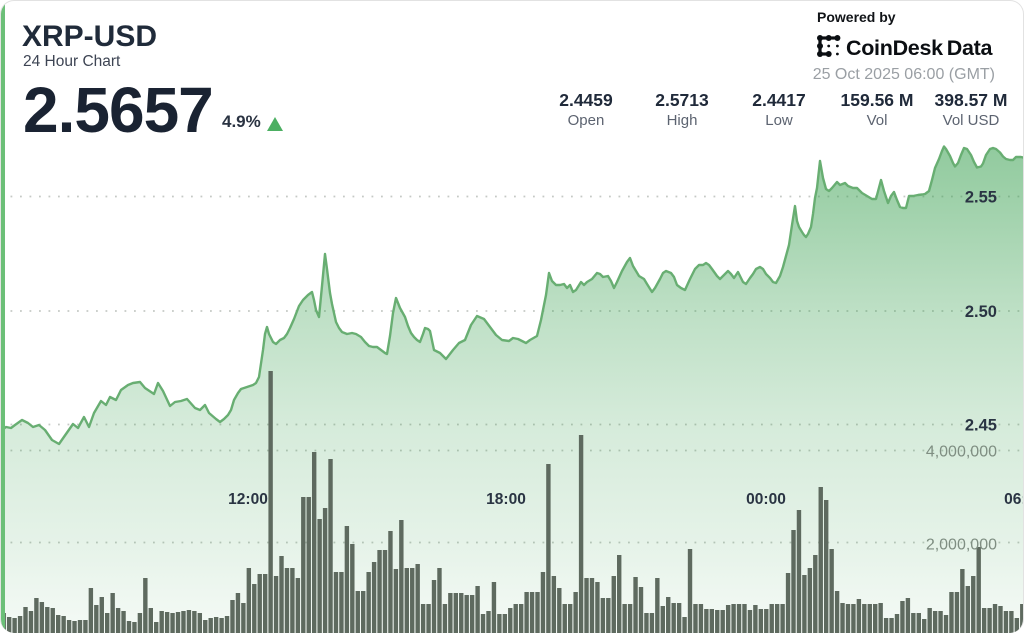  Describe the element at coordinates (920, 48) in the screenshot. I see `svg-text: CoinDesk Data` at that location.